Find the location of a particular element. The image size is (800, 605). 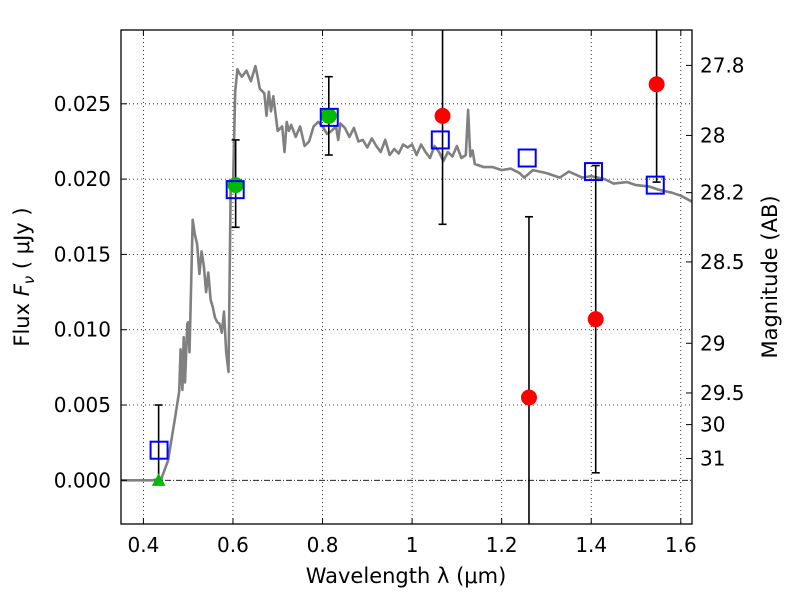

y-tick-label: 0.025 is located at coordinates (82, 104).